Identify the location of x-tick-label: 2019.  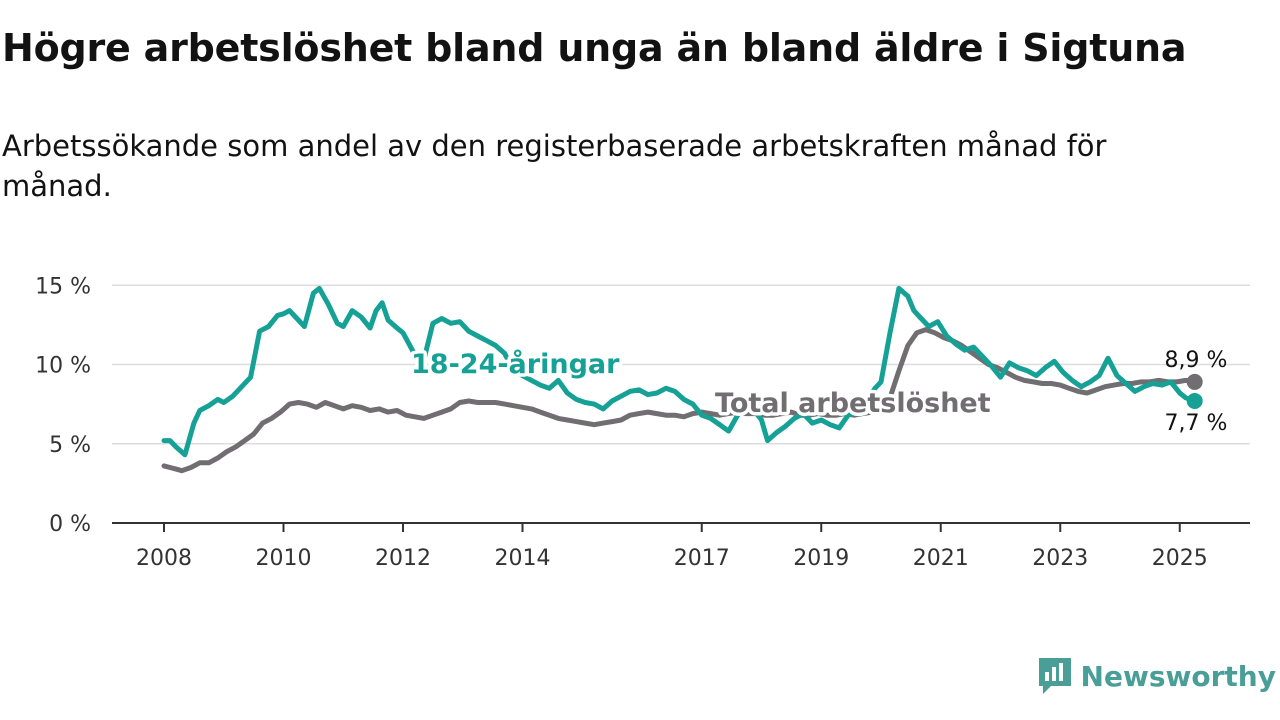
(821, 558).